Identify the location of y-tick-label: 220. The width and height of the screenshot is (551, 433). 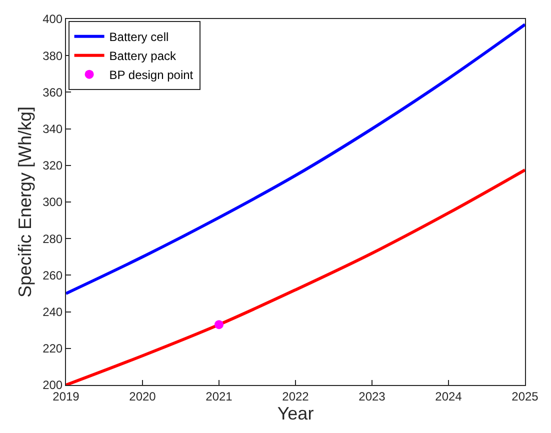
(52, 349).